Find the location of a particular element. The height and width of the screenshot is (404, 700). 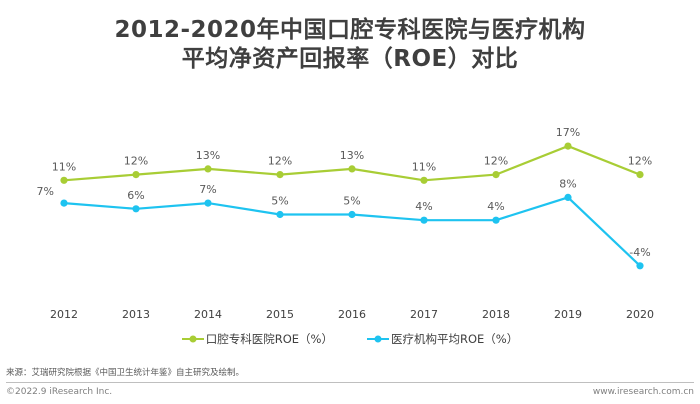

x-tick-label: 2018 is located at coordinates (496, 314).